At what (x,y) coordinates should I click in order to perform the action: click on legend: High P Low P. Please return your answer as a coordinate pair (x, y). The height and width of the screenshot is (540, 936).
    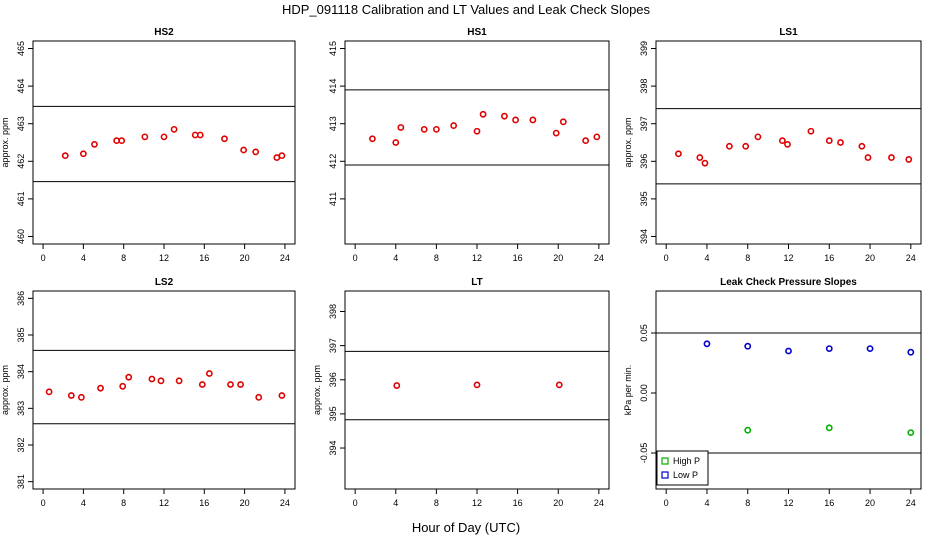
    Looking at the image, I should click on (682, 468).